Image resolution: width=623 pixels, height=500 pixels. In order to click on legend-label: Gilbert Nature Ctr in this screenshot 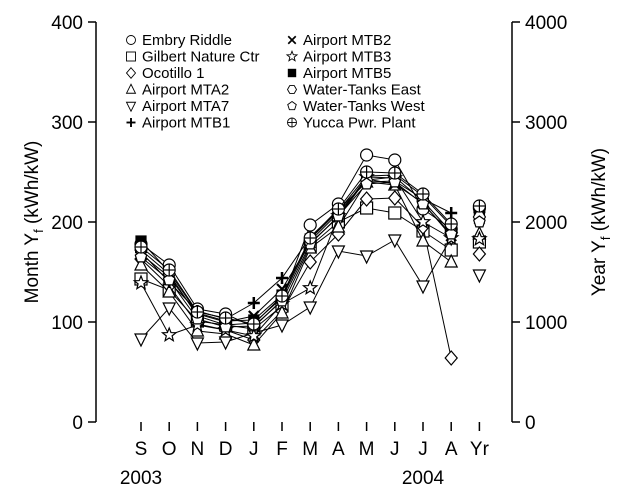, I will do `click(201, 57)`.